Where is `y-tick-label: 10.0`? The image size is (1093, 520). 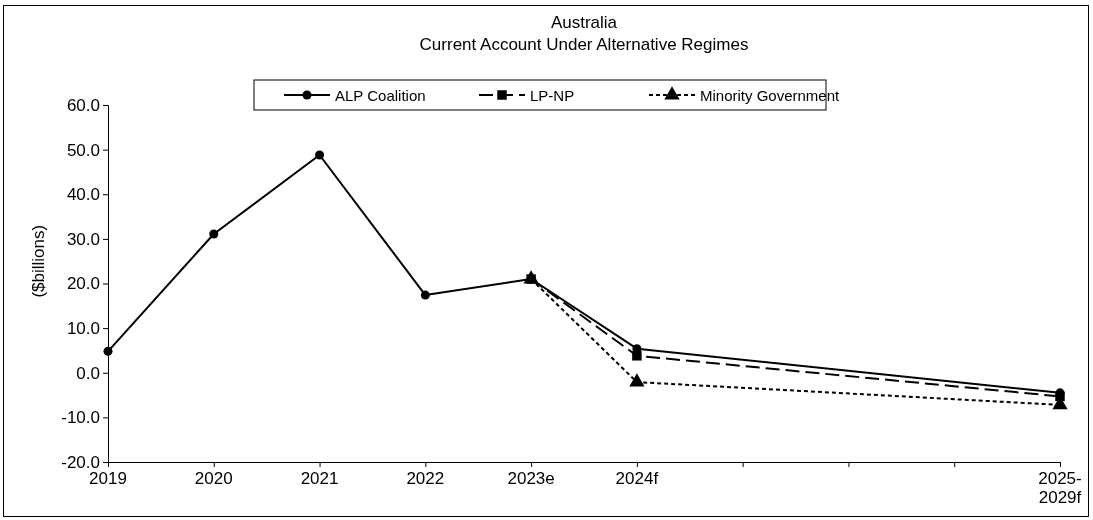 y-tick-label: 10.0 is located at coordinates (83, 329).